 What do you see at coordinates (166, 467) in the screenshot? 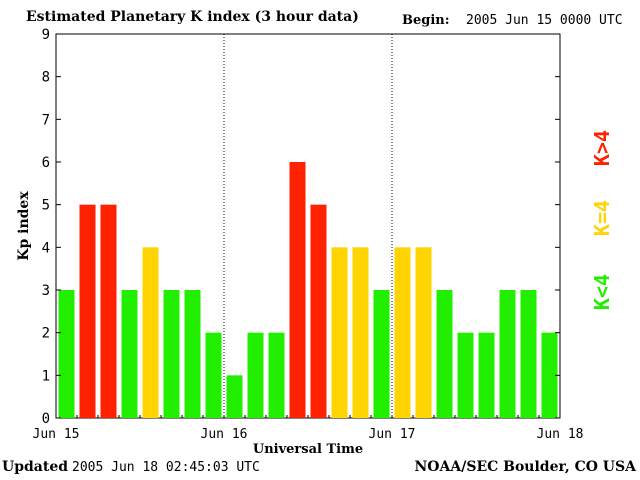
I see `updated-value: 2005 Jun 18 02:45:03 UTC` at bounding box center [166, 467].